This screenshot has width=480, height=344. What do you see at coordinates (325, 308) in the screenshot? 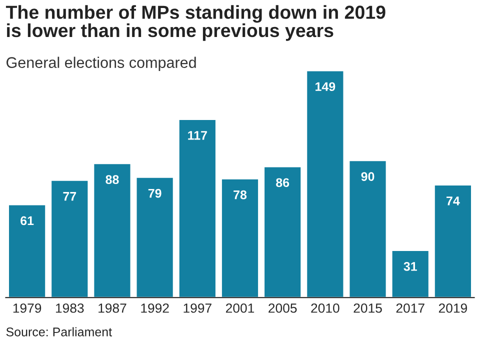
I see `x-tick-label: 2010` at bounding box center [325, 308].